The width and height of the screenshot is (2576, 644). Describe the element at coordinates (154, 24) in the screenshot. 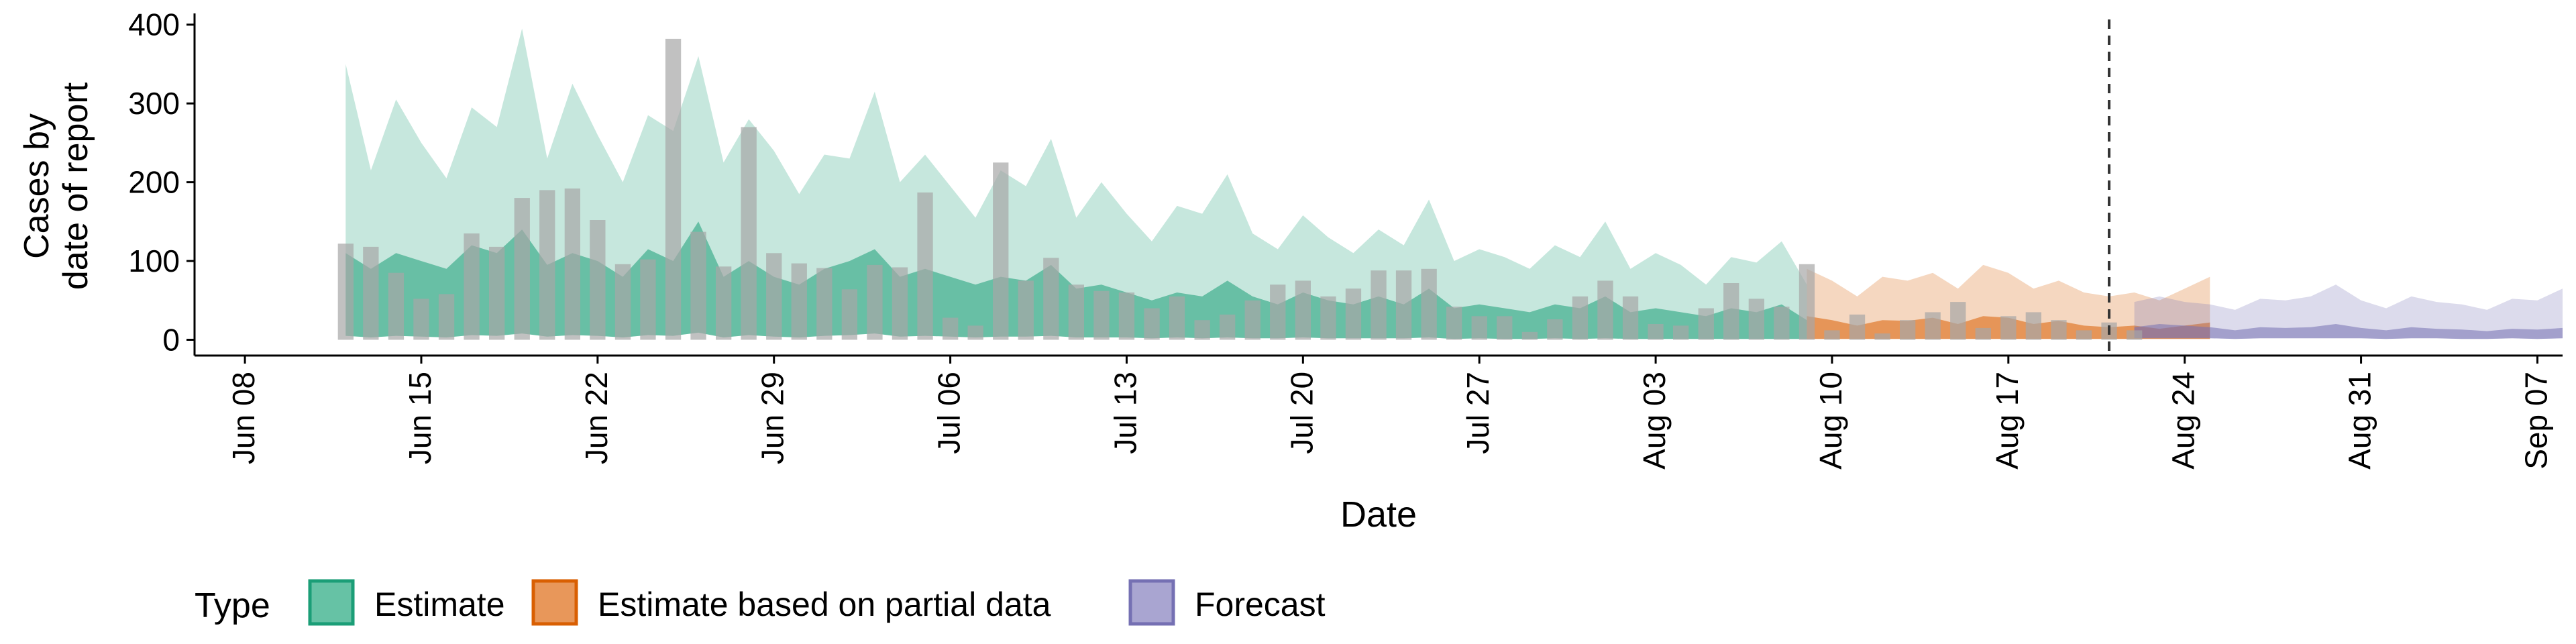

I see `y-tick-label: 400` at that location.